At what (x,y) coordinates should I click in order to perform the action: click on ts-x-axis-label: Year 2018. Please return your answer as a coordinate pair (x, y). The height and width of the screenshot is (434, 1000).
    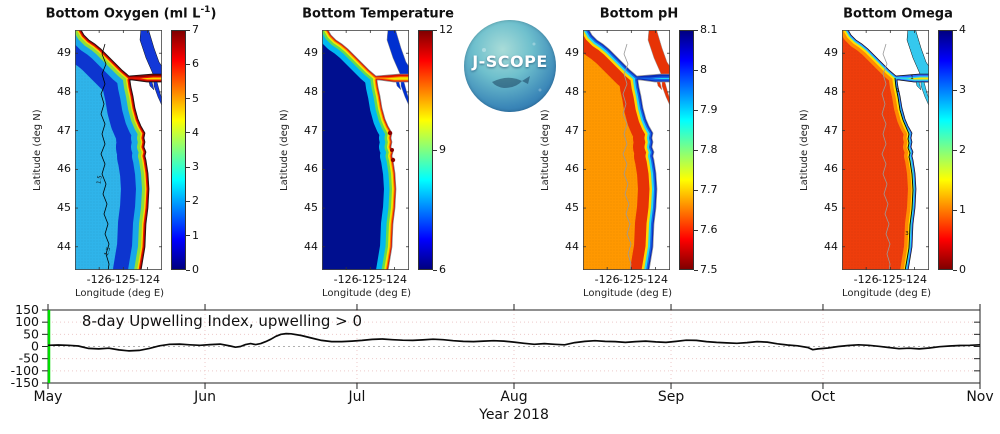
    Looking at the image, I should click on (513, 415).